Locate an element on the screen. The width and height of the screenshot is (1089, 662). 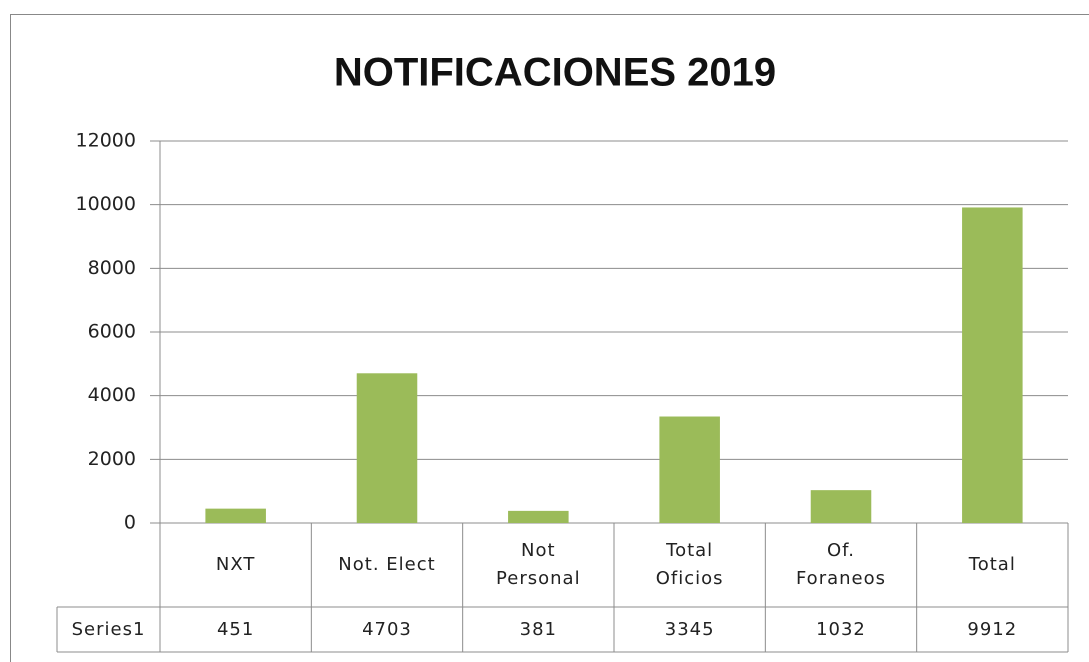
table-value: 3345 is located at coordinates (689, 629).